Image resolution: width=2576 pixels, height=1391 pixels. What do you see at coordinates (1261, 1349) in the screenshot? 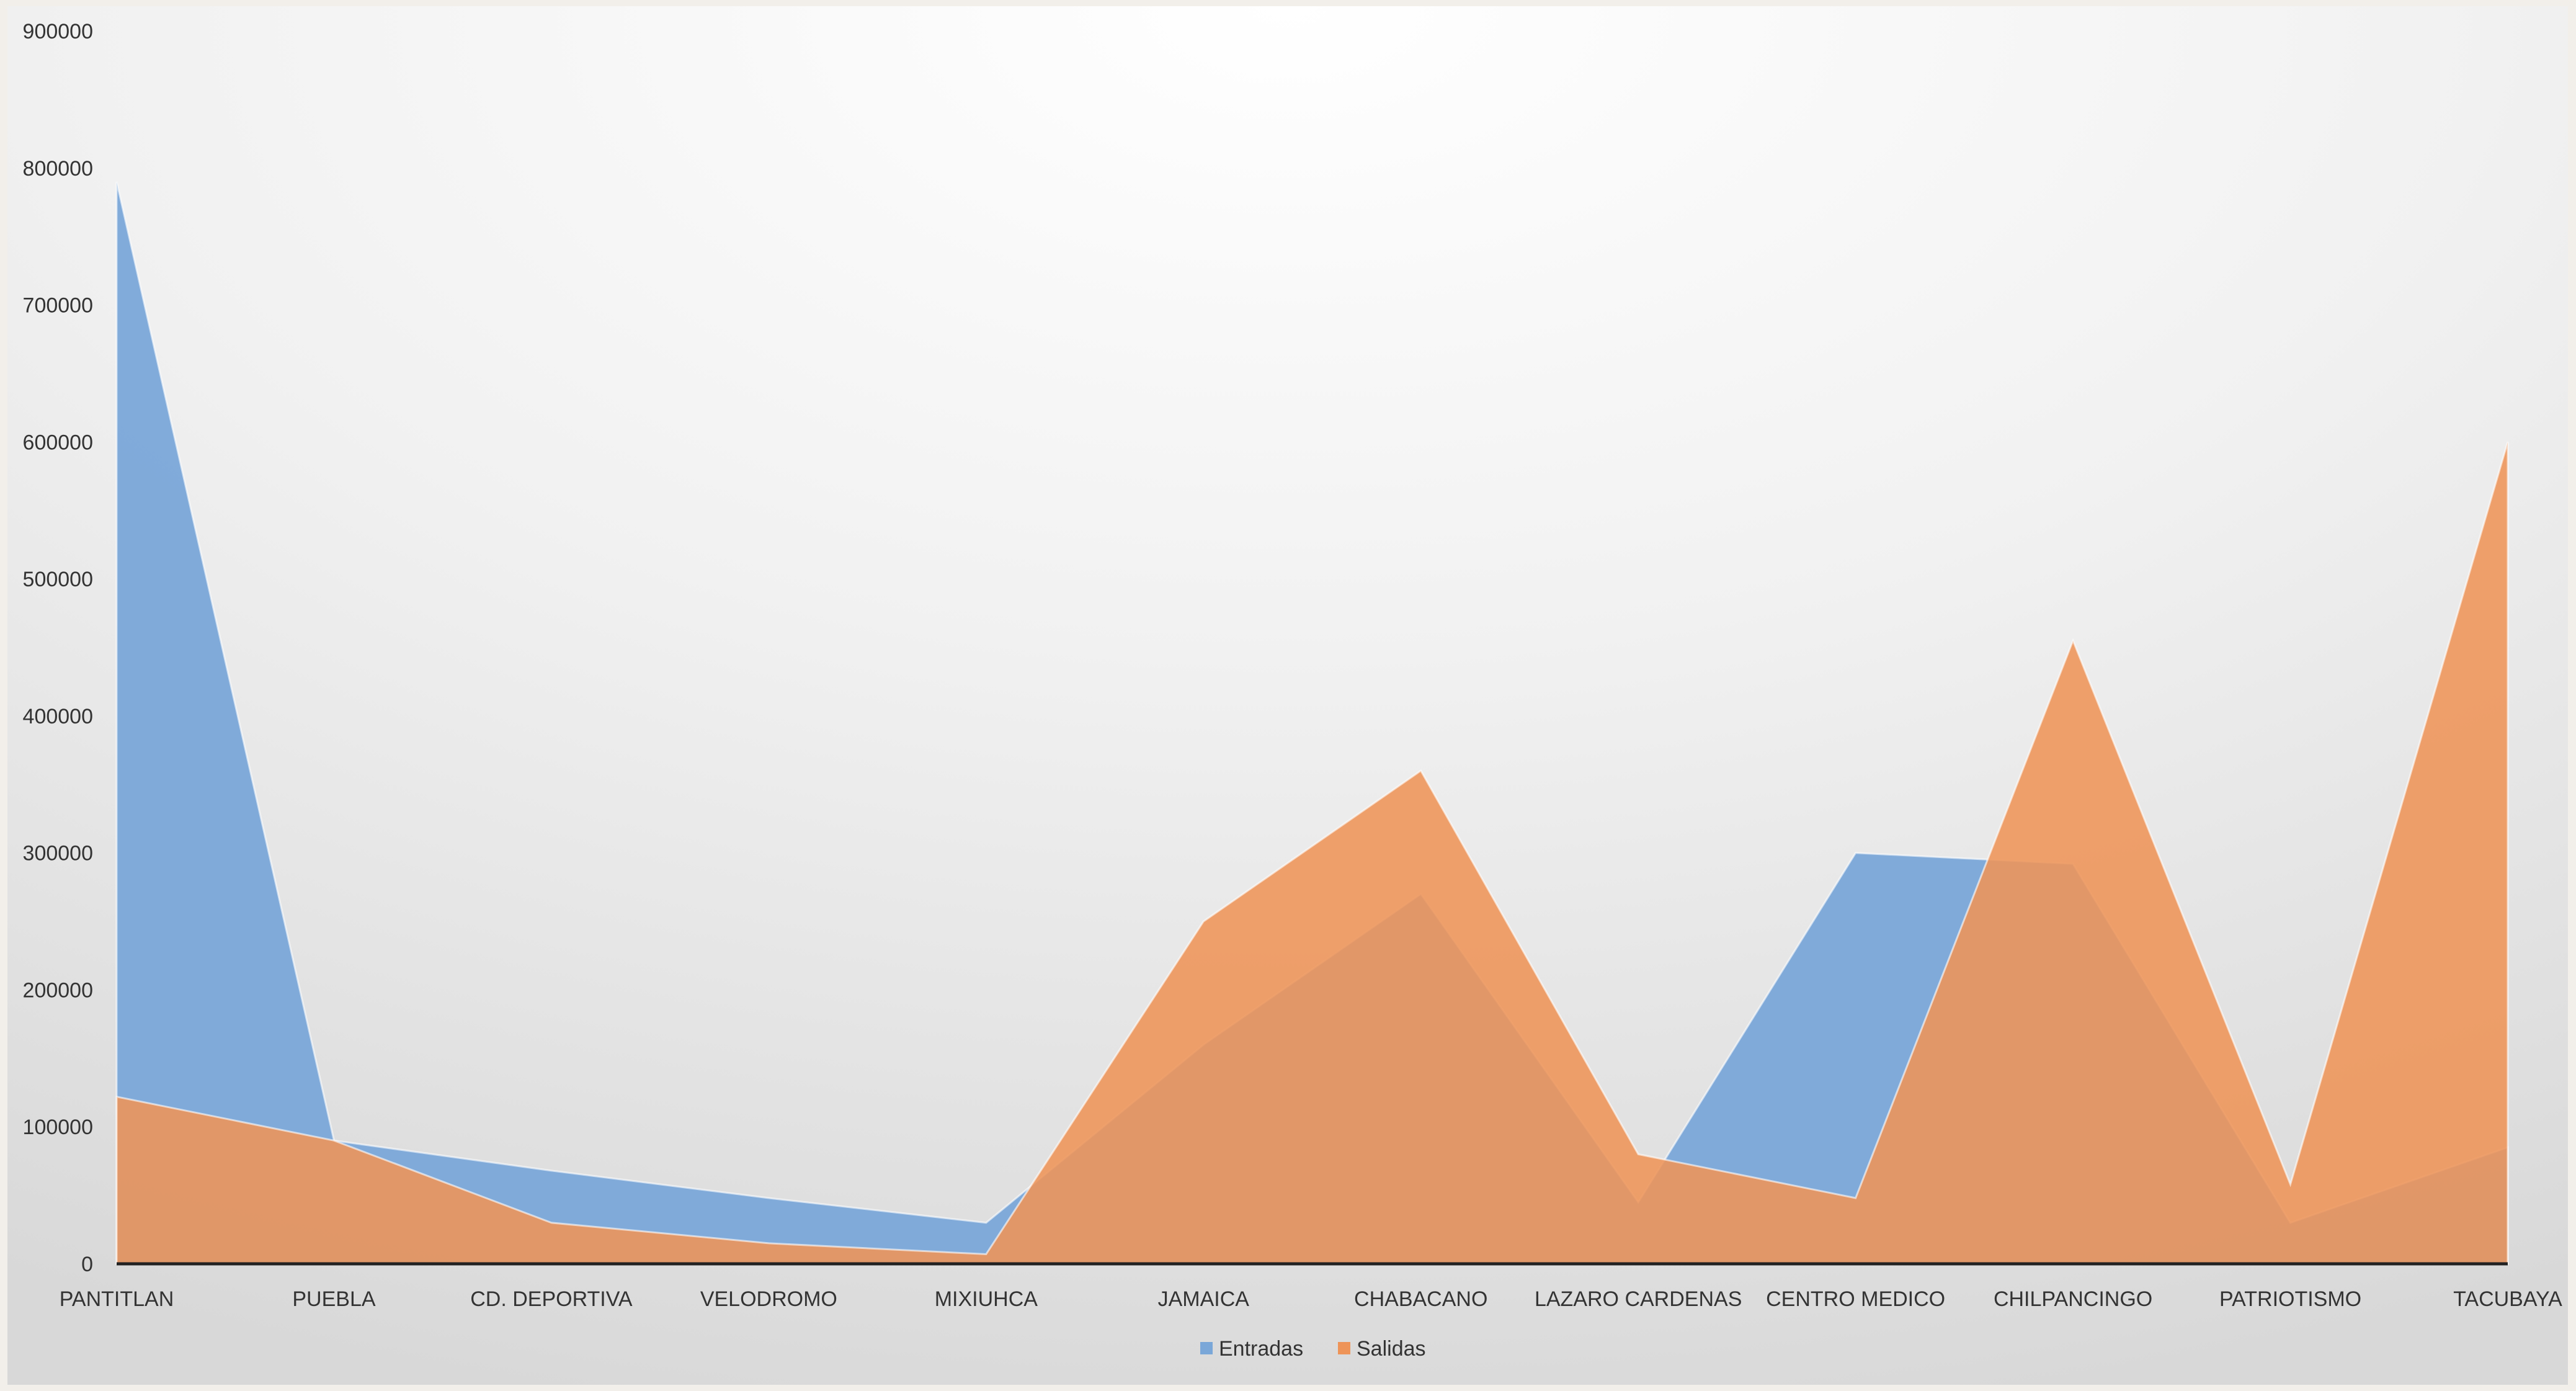
I see `legend-label-entradas: Entradas` at bounding box center [1261, 1349].